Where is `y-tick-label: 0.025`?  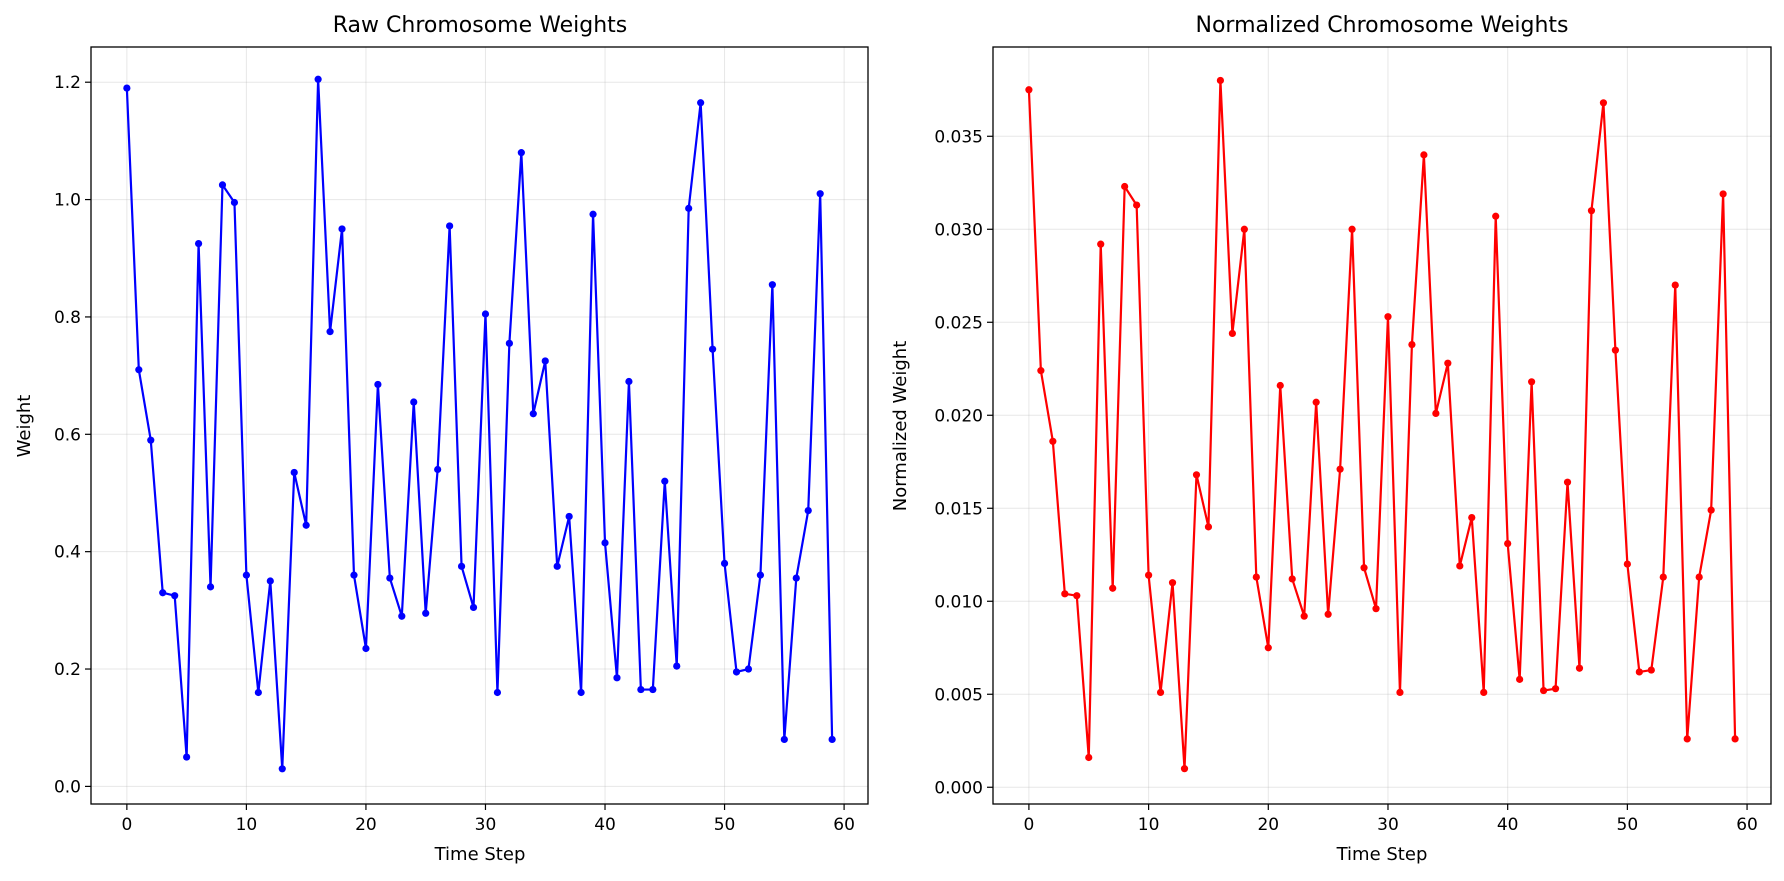
y-tick-label: 0.025 is located at coordinates (958, 323).